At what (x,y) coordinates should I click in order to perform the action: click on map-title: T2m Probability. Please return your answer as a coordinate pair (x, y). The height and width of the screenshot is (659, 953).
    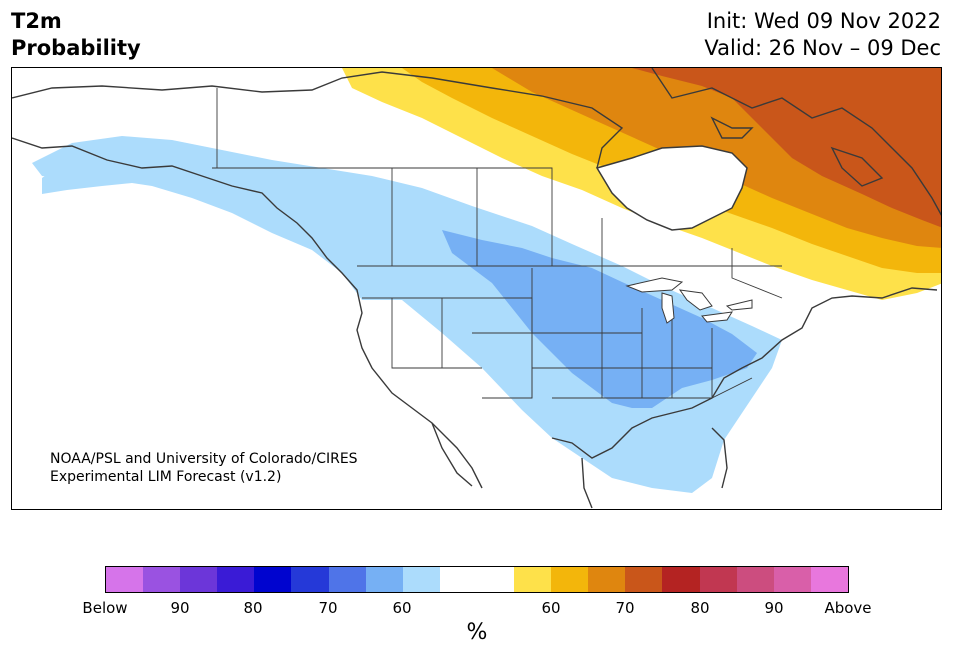
    Looking at the image, I should click on (76, 35).